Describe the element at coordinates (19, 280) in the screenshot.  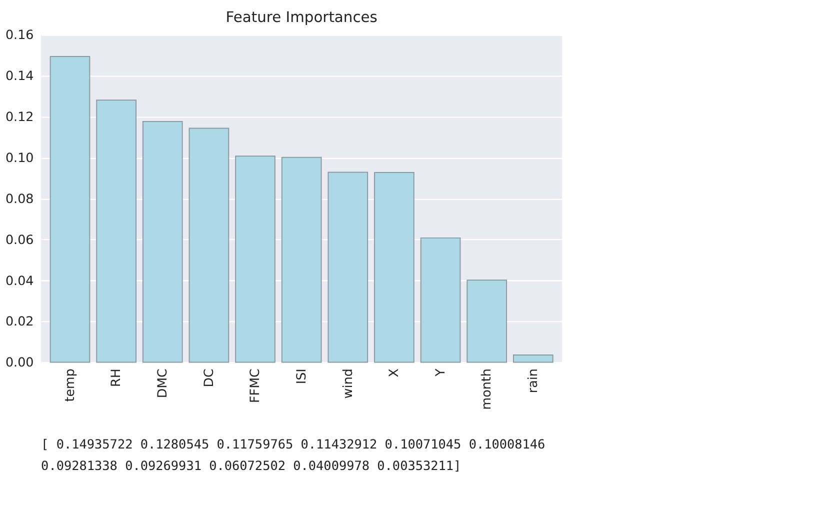
I see `y-tick-label: 0.04` at that location.